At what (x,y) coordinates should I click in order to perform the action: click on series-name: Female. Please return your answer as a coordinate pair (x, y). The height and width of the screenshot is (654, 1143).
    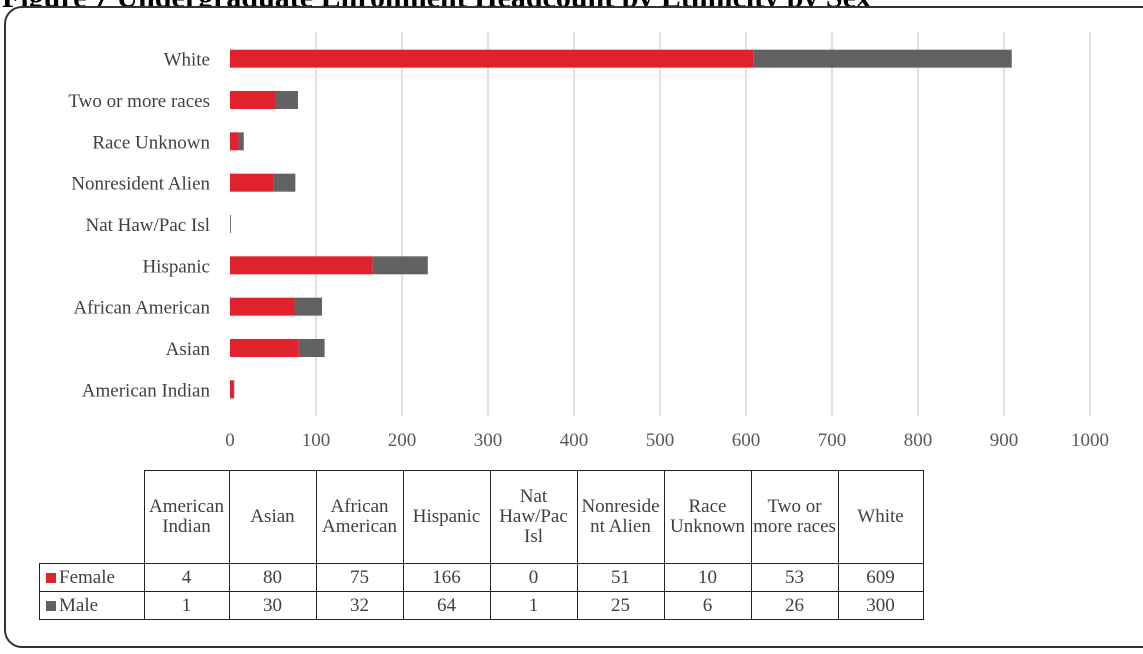
    Looking at the image, I should click on (87, 577).